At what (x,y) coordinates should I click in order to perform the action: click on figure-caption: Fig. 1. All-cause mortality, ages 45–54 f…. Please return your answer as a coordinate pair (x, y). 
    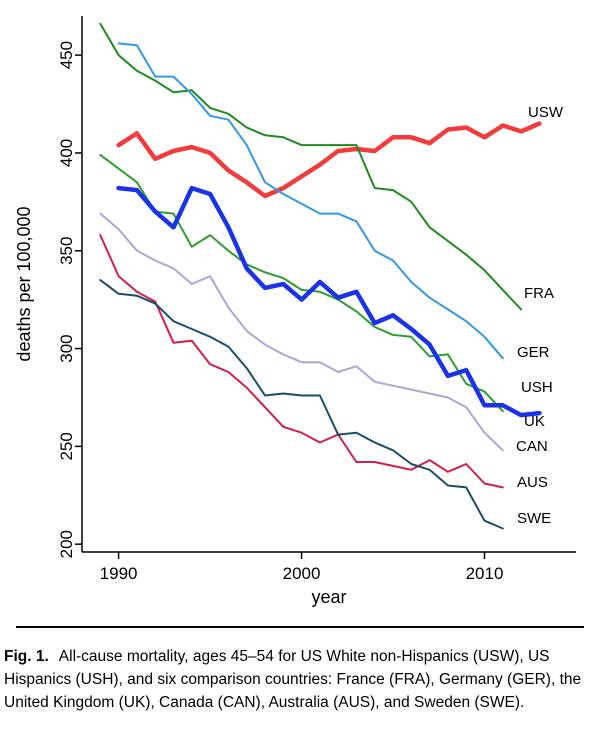
    Looking at the image, I should click on (299, 679).